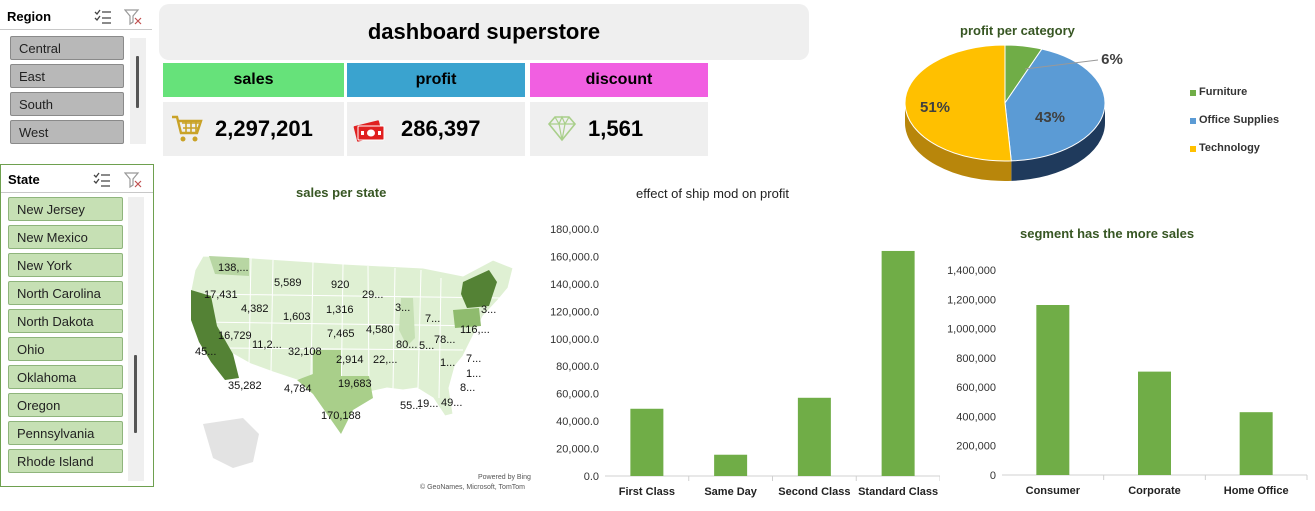  Describe the element at coordinates (898, 492) in the screenshot. I see `x-category-label: Standard Class` at that location.